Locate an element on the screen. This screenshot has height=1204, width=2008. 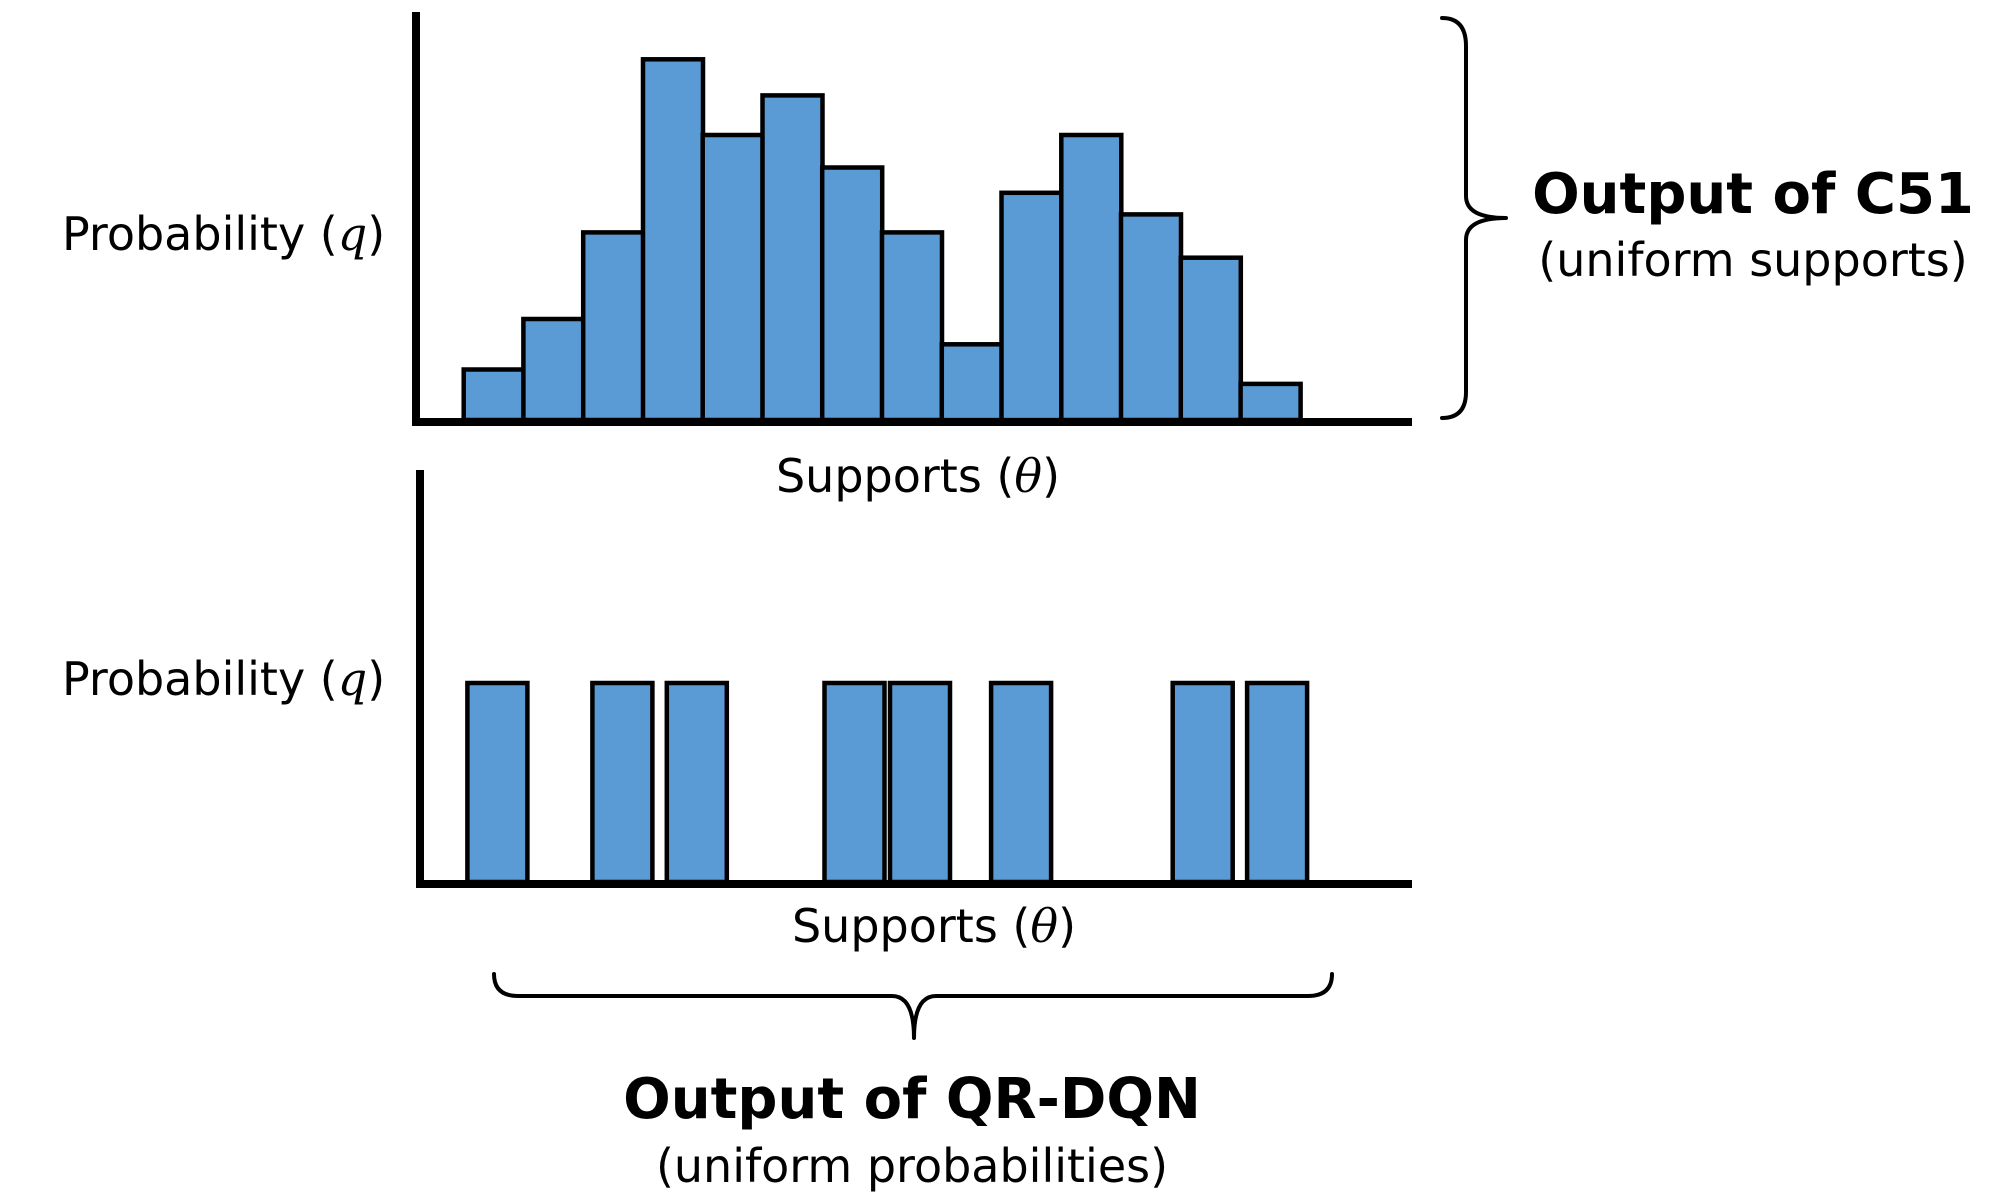
top-y-axis-label: Probability (q) is located at coordinates (223, 234).